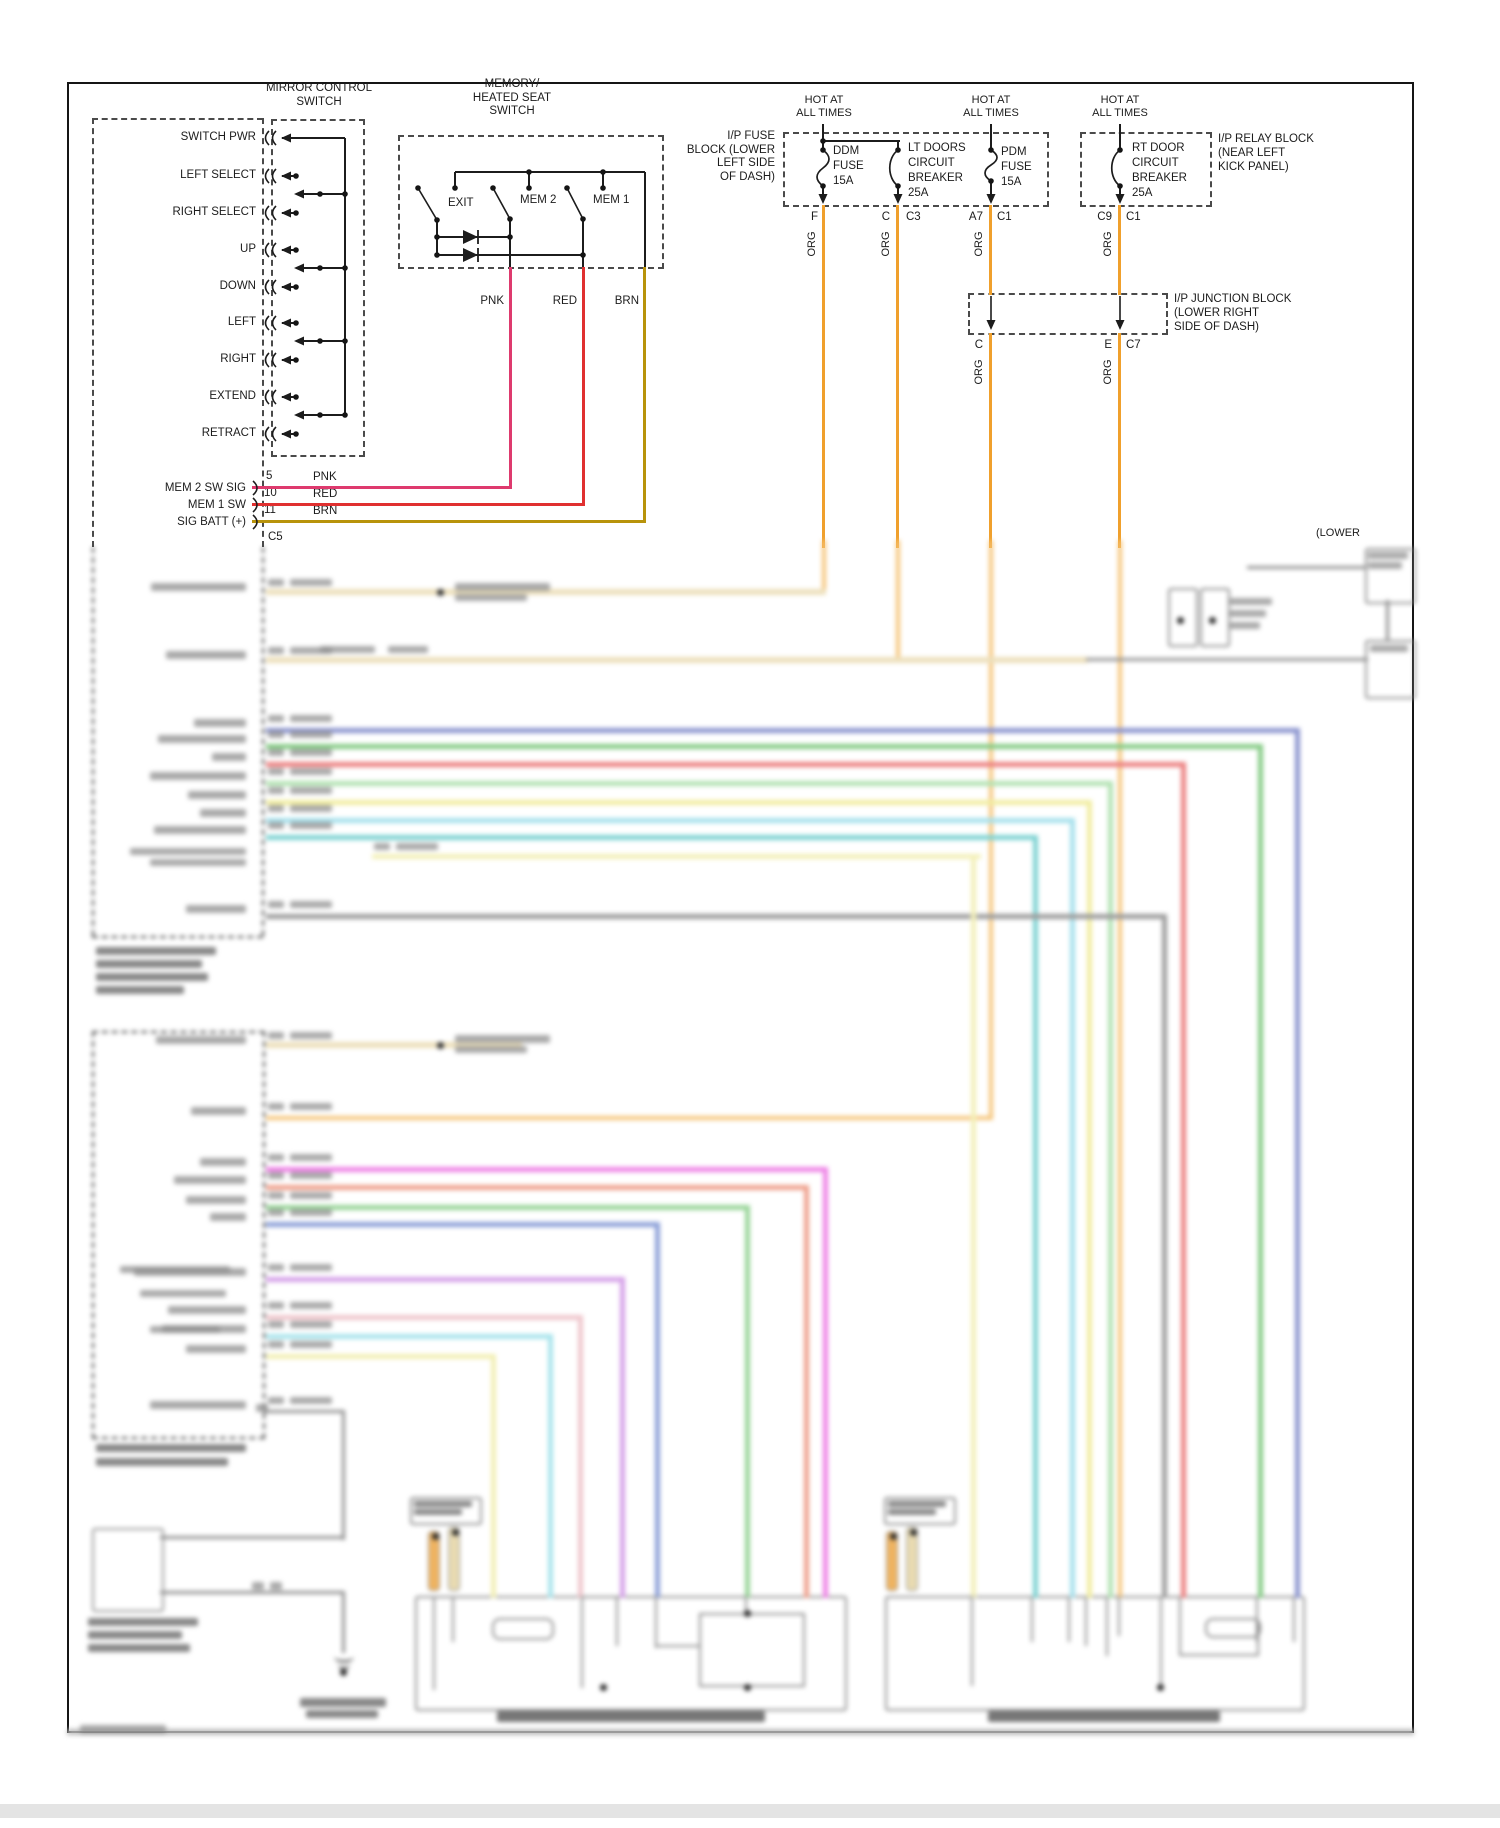 The image size is (1500, 1828). Describe the element at coordinates (1252, 153) in the screenshot. I see `relay-line2: (NEAR LEFT` at that location.